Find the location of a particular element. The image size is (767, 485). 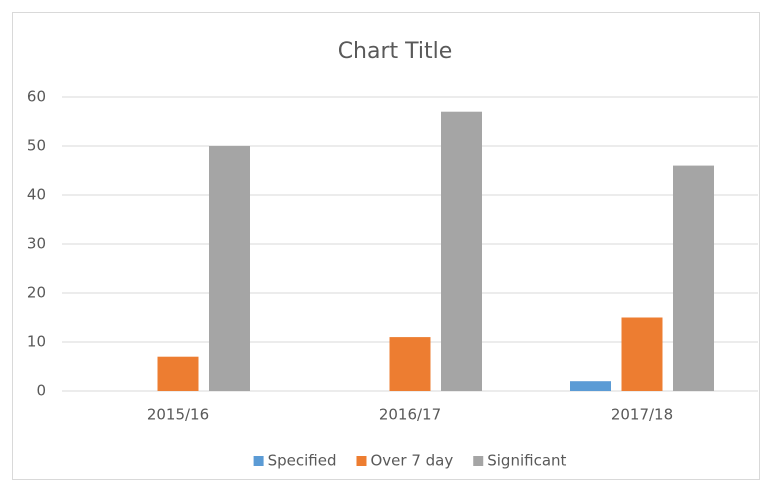

legend-label: Over 7 day is located at coordinates (411, 461).